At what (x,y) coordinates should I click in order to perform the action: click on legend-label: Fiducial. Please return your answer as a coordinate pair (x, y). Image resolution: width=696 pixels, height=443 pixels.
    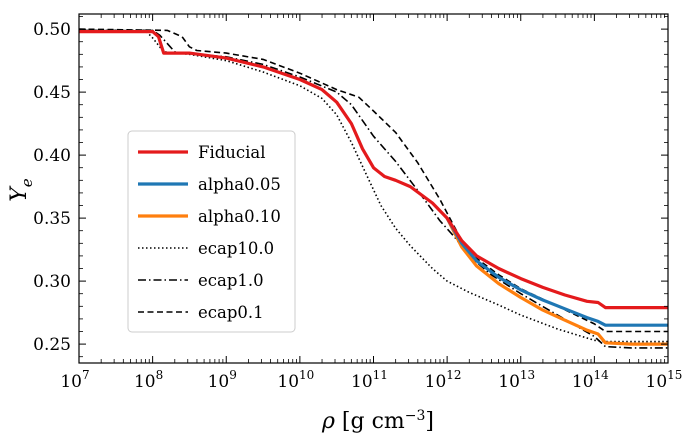
    Looking at the image, I should click on (232, 152).